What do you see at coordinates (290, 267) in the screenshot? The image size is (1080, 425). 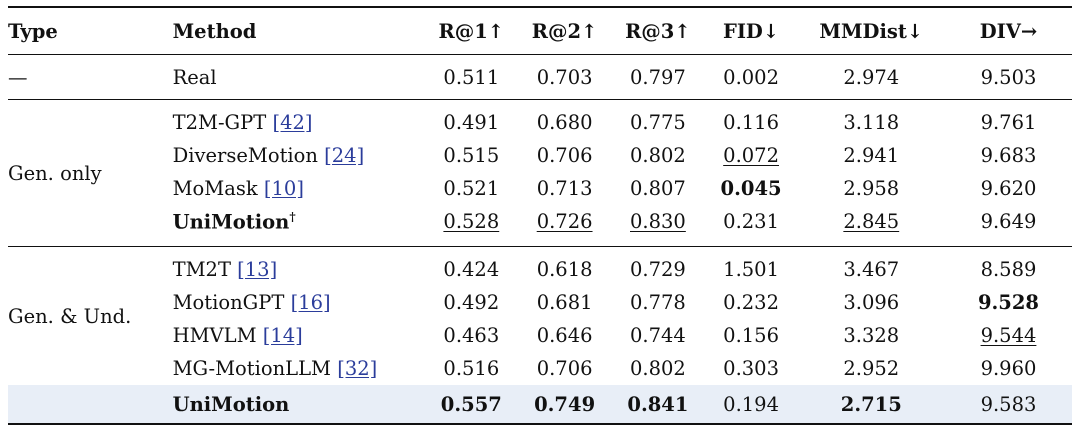 I see `method-cell: TM2T [13]` at bounding box center [290, 267].